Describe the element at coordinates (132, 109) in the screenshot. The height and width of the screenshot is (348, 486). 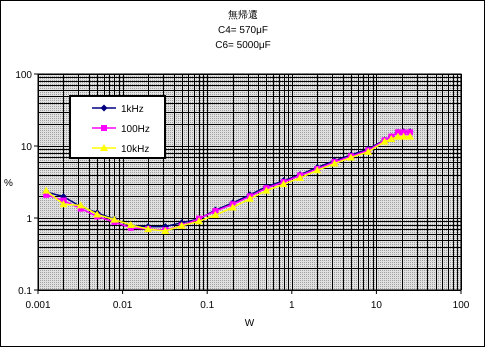
I see `legend-label: 1kHz` at that location.